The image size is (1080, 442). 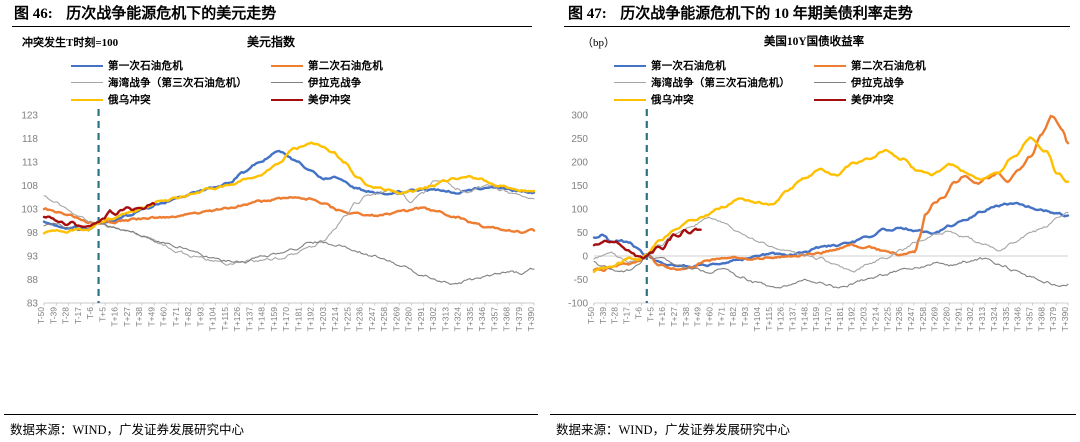 What do you see at coordinates (935, 319) in the screenshot?
I see `x-axis-tick-label: T+269` at bounding box center [935, 319].